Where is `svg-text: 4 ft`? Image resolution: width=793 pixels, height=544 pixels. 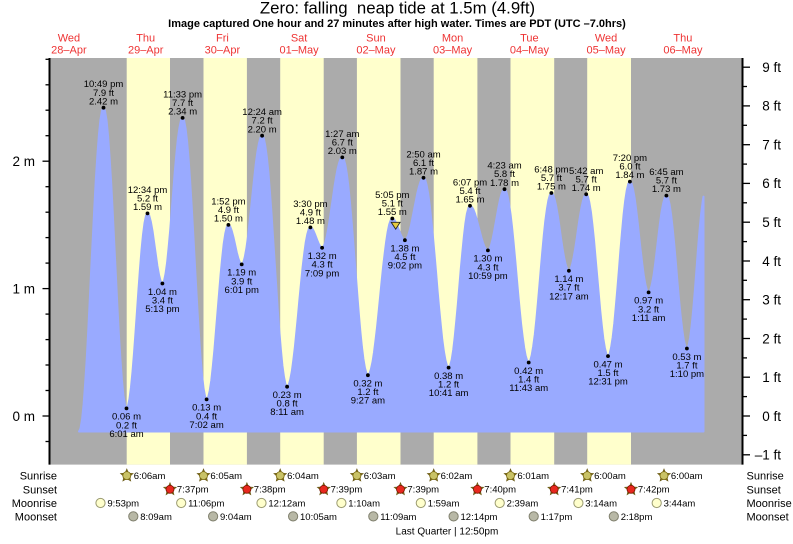
svg-text: 4 ft is located at coordinates (771, 261).